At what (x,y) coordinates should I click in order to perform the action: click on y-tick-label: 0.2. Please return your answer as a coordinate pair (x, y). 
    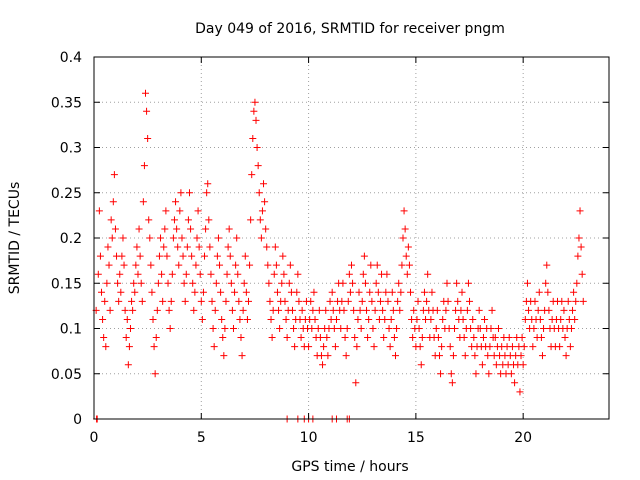
    Looking at the image, I should click on (71, 239).